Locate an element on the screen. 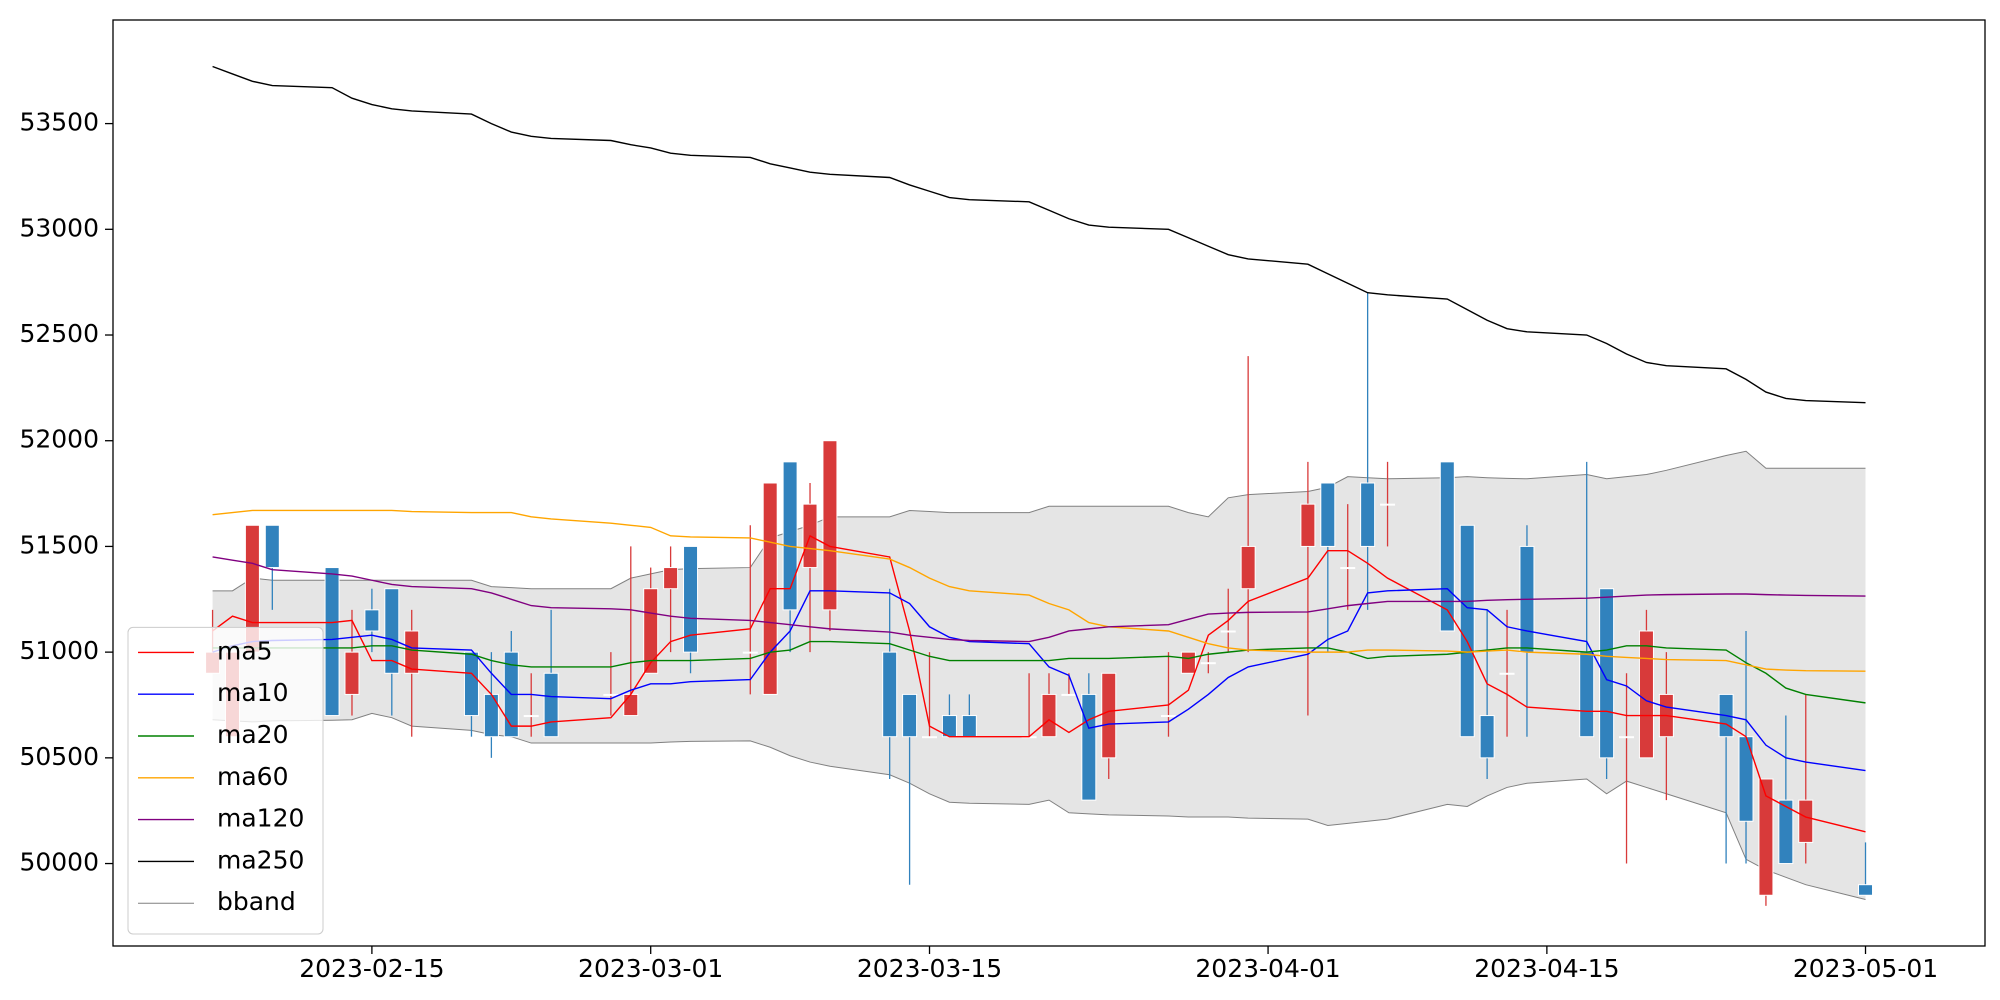 The height and width of the screenshot is (1000, 2000). legend-label: ma60 is located at coordinates (252, 776).